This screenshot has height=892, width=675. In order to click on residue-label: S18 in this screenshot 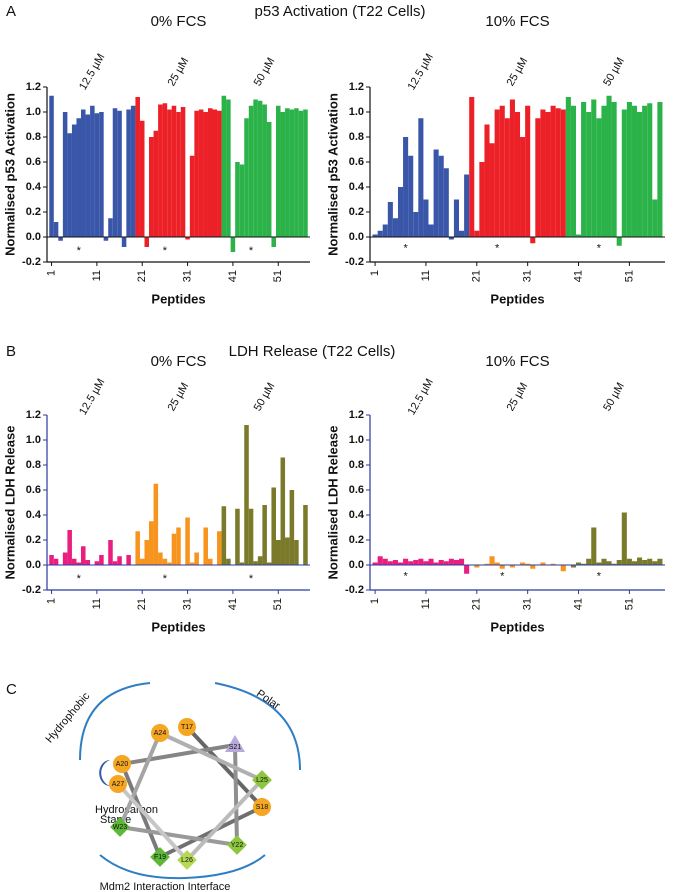, I will do `click(262, 807)`.